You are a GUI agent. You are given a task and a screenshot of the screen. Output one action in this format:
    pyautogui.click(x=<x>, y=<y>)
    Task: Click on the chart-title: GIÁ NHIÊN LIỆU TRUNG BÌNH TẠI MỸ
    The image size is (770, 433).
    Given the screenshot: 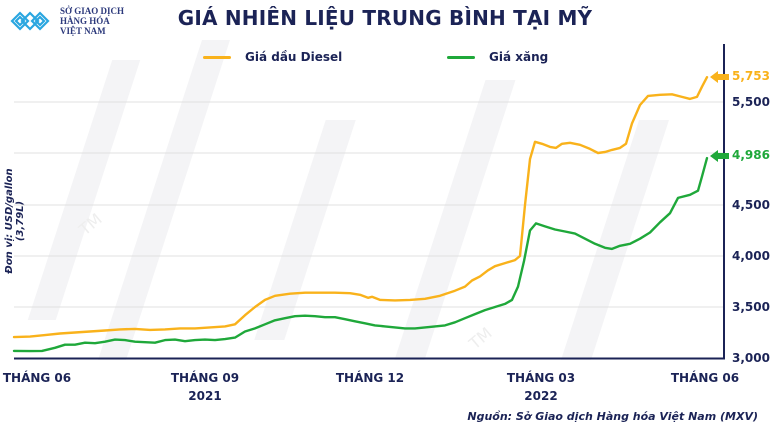 What is the action you would take?
    pyautogui.click(x=385, y=18)
    